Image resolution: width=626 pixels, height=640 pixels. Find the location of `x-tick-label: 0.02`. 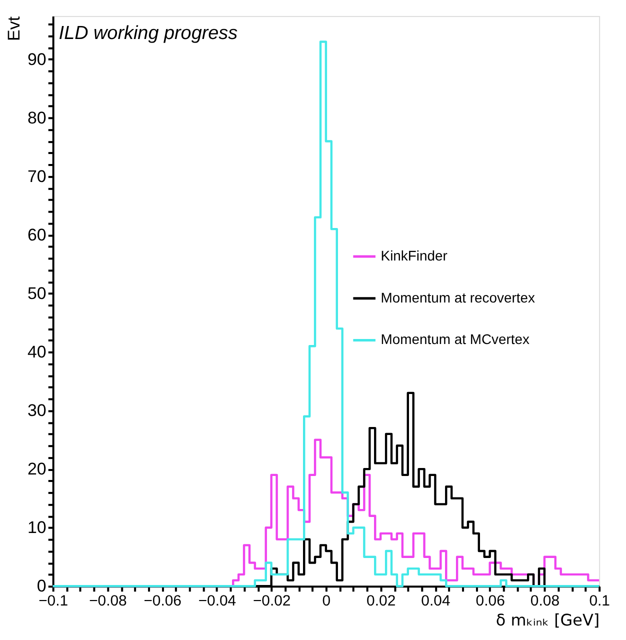

x-tick-label: 0.02 is located at coordinates (381, 601).